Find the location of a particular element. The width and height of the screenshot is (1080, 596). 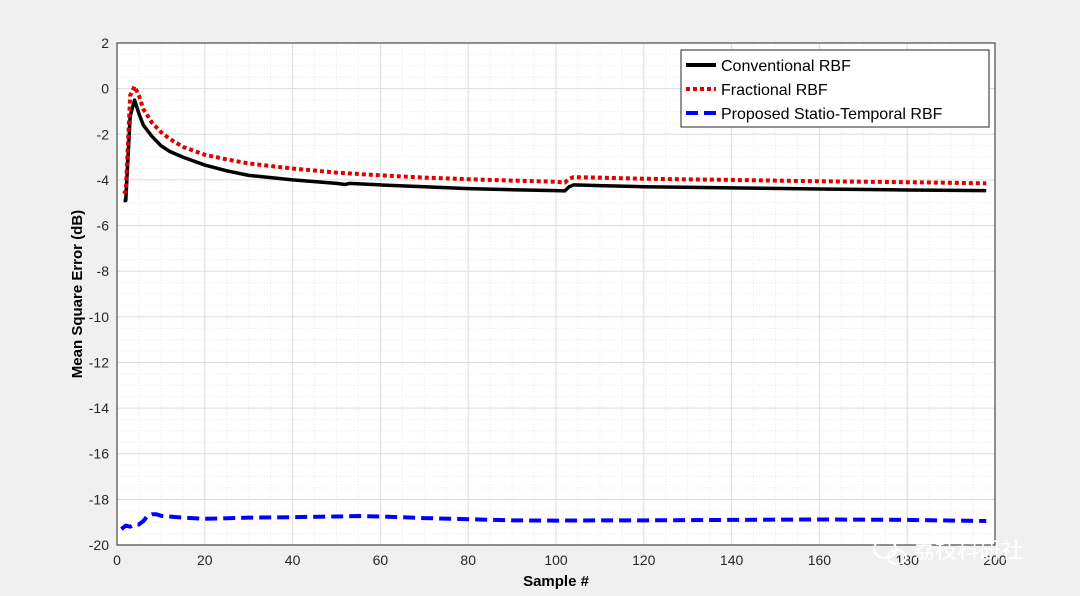

x-tick-label: 60 is located at coordinates (381, 560).